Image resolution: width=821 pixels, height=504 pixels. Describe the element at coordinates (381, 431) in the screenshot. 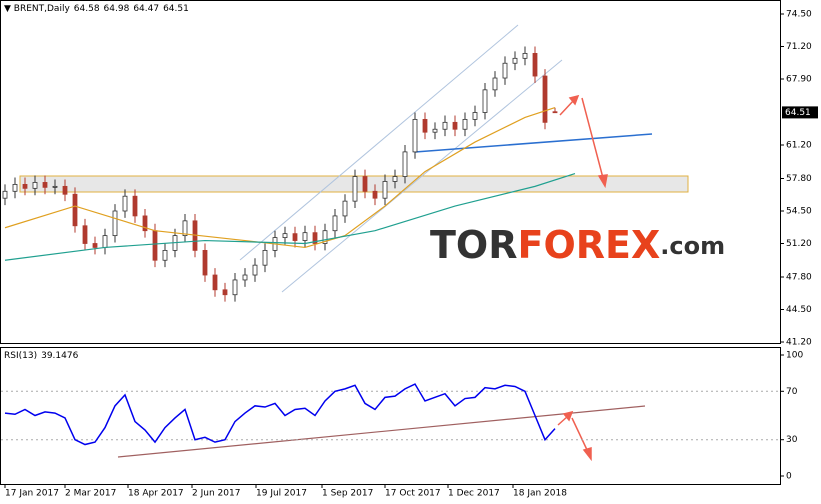

I see `rsi-trend-line` at that location.